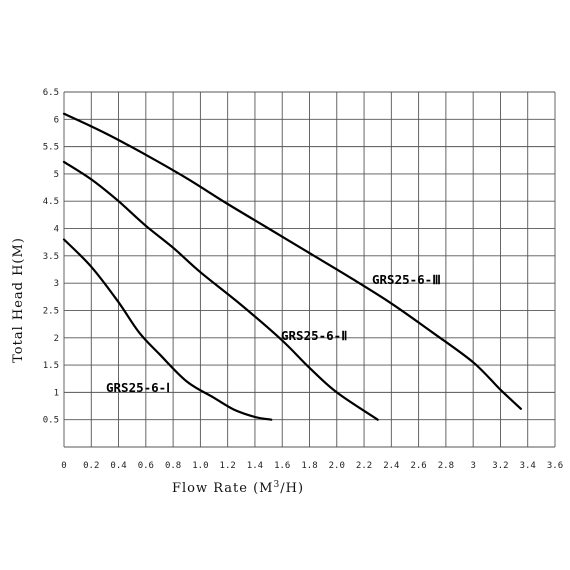 Image resolution: width=570 pixels, height=570 pixels. I want to click on y-tick-label: 0.5, so click(51, 421).